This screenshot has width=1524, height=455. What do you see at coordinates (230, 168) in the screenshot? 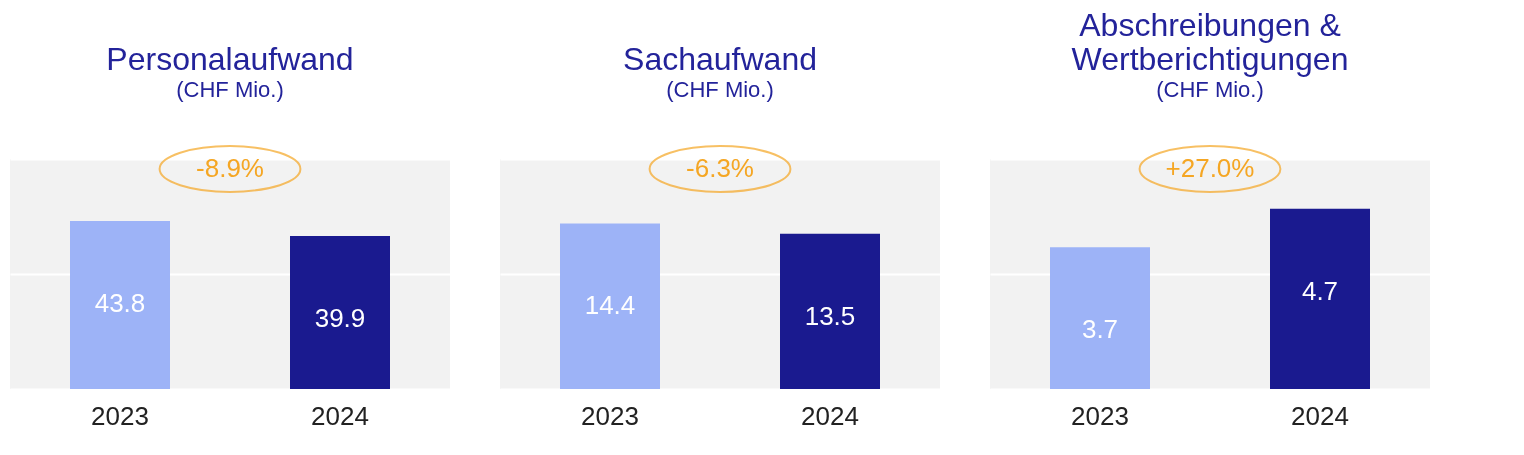
I see `annotation: -8.9%` at bounding box center [230, 168].